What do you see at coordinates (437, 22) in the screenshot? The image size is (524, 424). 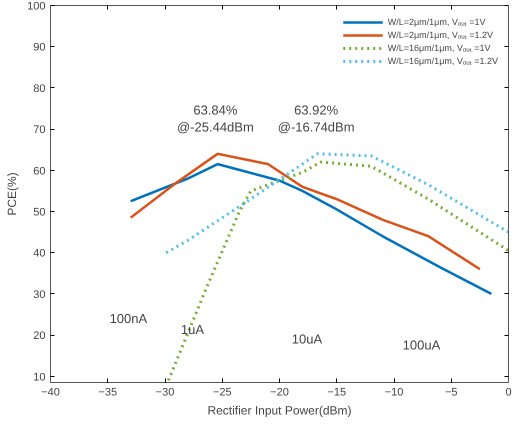 I see `legend-label: W/L=2μm/1μm, Vₒᵤₜ =1V` at bounding box center [437, 22].